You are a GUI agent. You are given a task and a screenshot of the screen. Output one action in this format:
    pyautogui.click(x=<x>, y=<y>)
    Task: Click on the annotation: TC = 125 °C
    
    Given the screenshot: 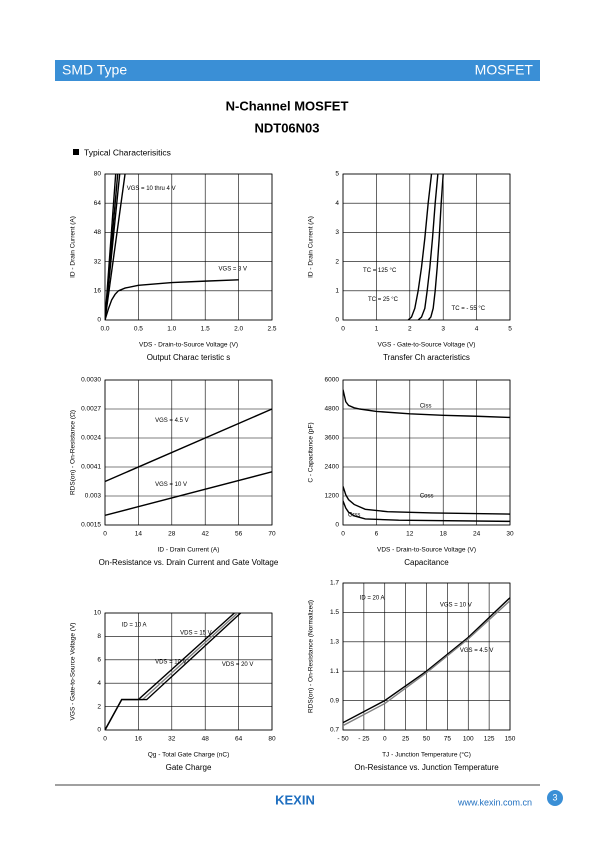 What is the action you would take?
    pyautogui.click(x=380, y=271)
    